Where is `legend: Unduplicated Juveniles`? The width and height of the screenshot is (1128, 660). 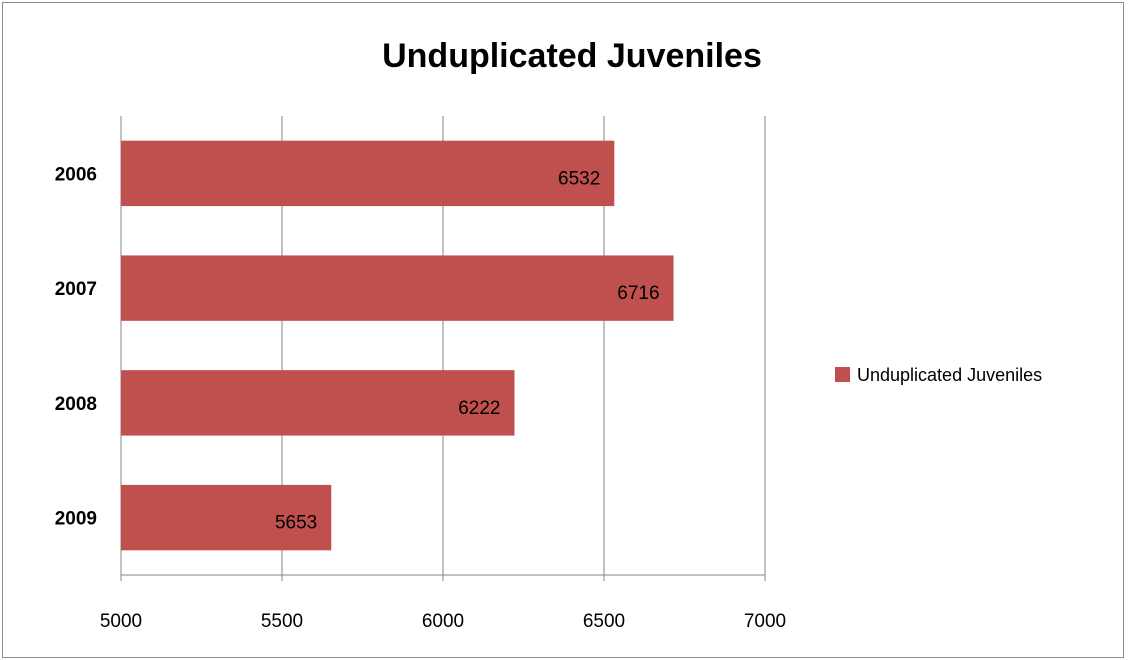
legend: Unduplicated Juveniles is located at coordinates (938, 375).